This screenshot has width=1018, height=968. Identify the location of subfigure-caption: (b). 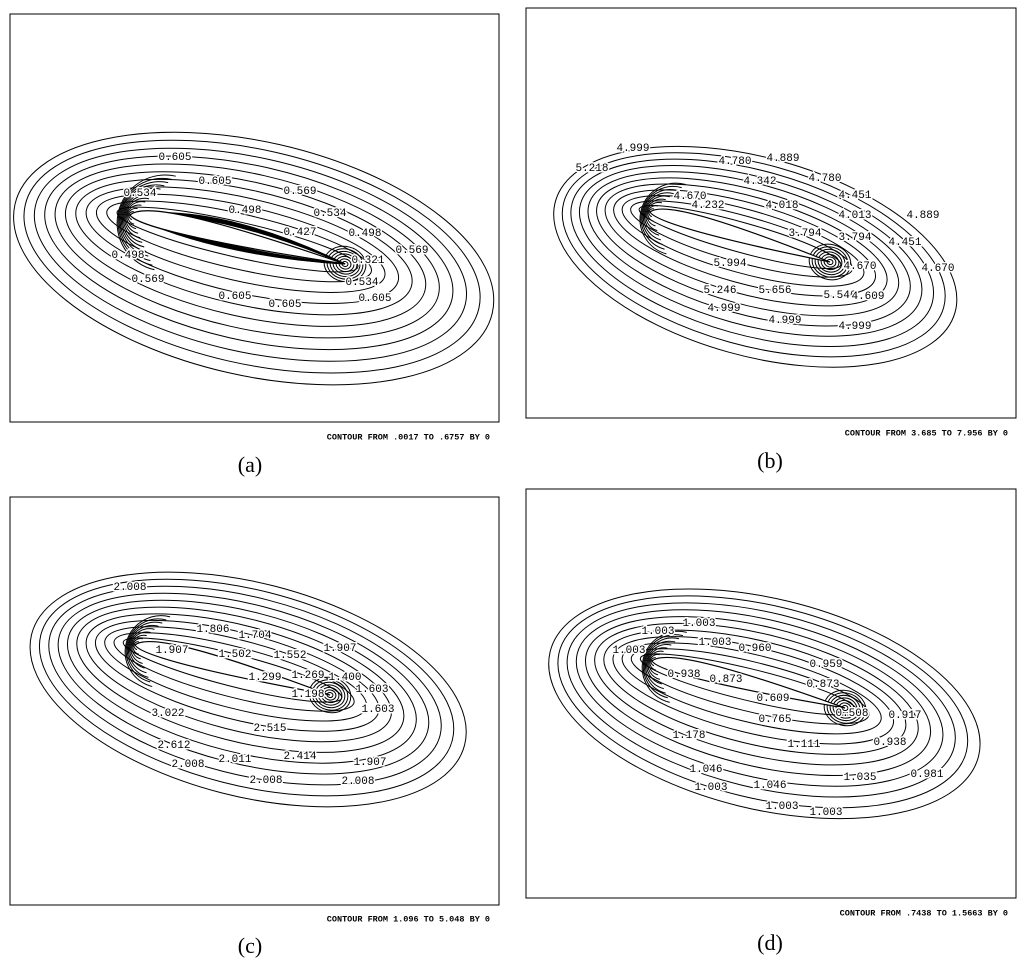
(770, 460).